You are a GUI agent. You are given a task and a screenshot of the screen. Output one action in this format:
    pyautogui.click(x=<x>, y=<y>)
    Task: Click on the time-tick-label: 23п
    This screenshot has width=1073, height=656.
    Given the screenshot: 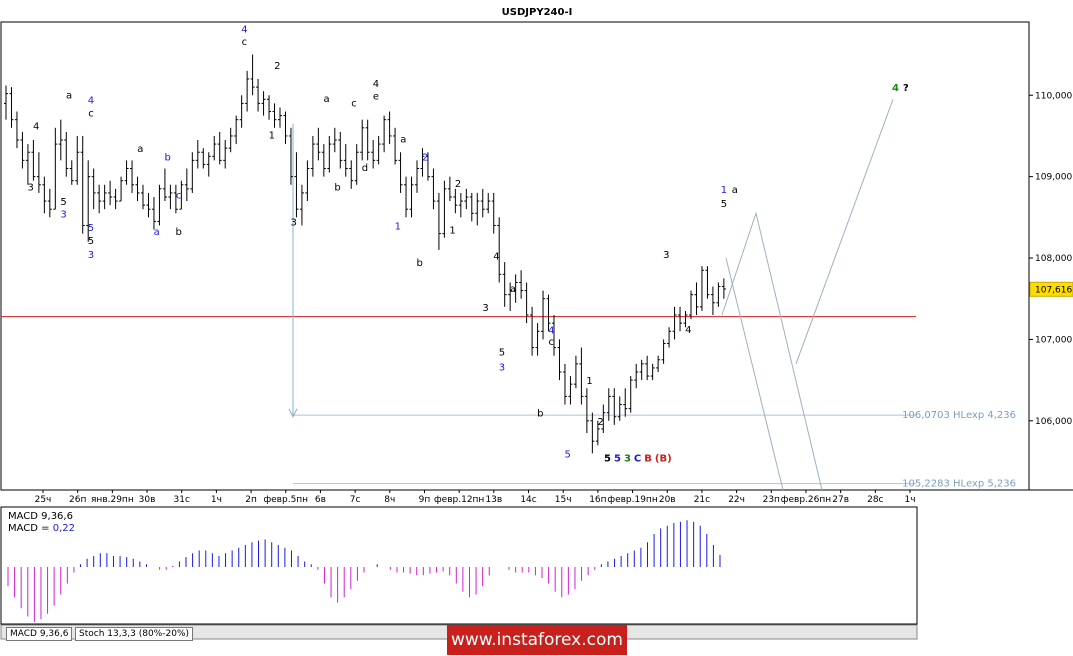 What is the action you would take?
    pyautogui.click(x=771, y=500)
    